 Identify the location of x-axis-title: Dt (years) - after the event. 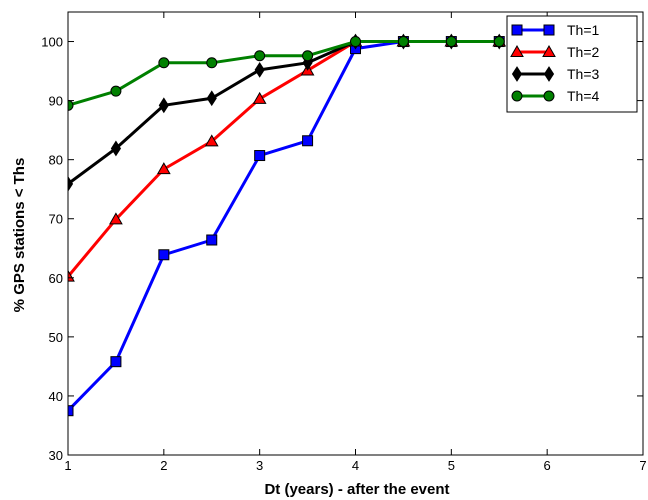
(356, 489).